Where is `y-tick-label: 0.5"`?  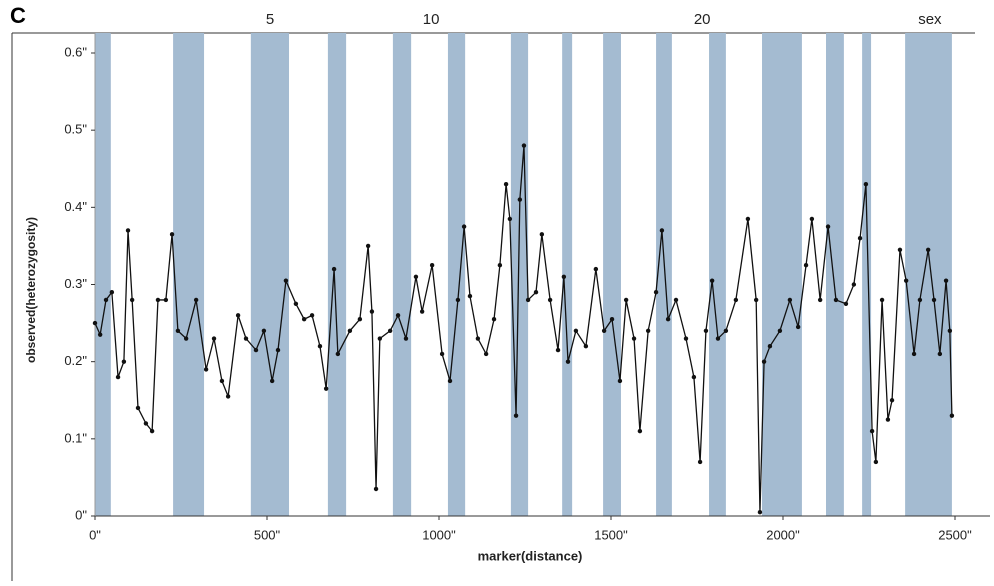 y-tick-label: 0.5" is located at coordinates (75, 129).